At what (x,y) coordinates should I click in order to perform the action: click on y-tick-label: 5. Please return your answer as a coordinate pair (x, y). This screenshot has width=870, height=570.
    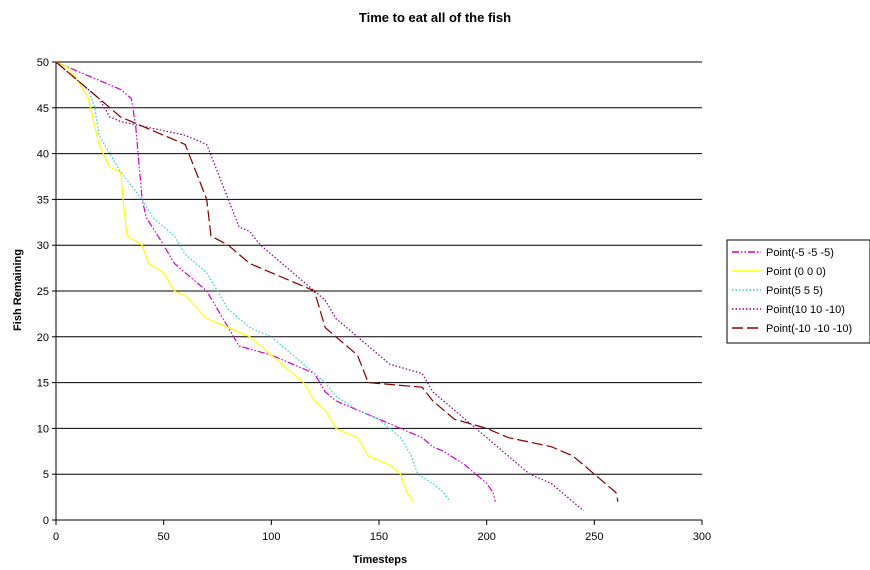
    Looking at the image, I should click on (46, 475).